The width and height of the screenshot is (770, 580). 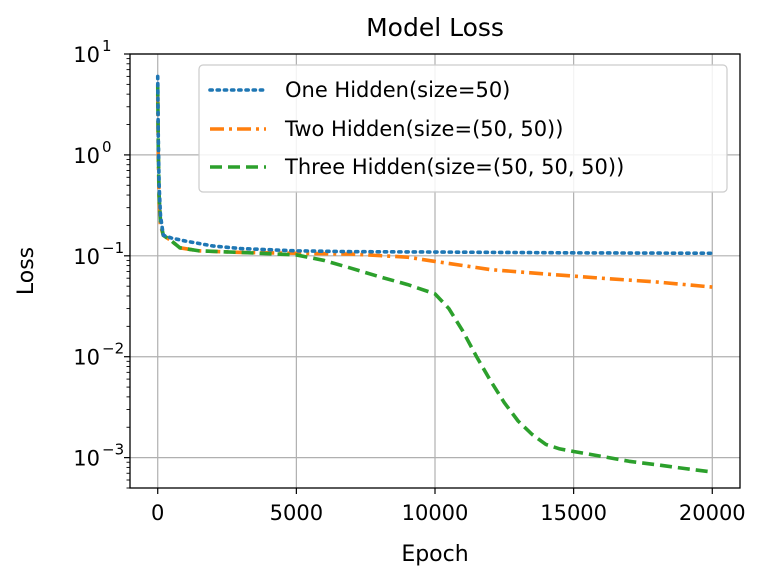 I want to click on x-axis-ticks: 0 5000 10000 15000 20000, so click(x=448, y=506).